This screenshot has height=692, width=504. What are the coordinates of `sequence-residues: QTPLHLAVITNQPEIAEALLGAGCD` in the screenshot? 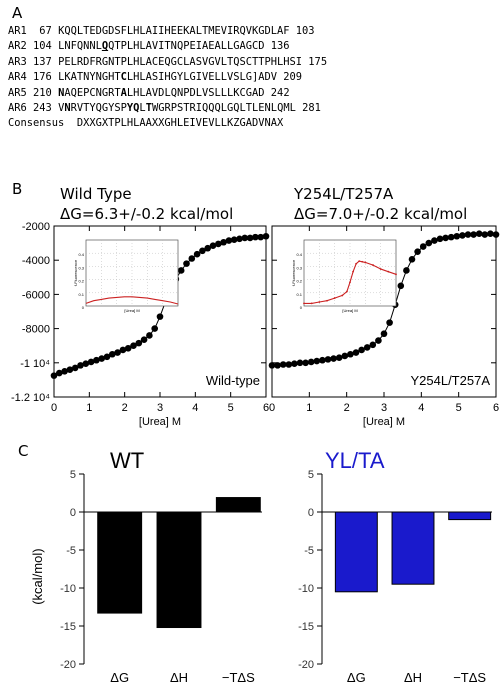 It's located at (186, 46).